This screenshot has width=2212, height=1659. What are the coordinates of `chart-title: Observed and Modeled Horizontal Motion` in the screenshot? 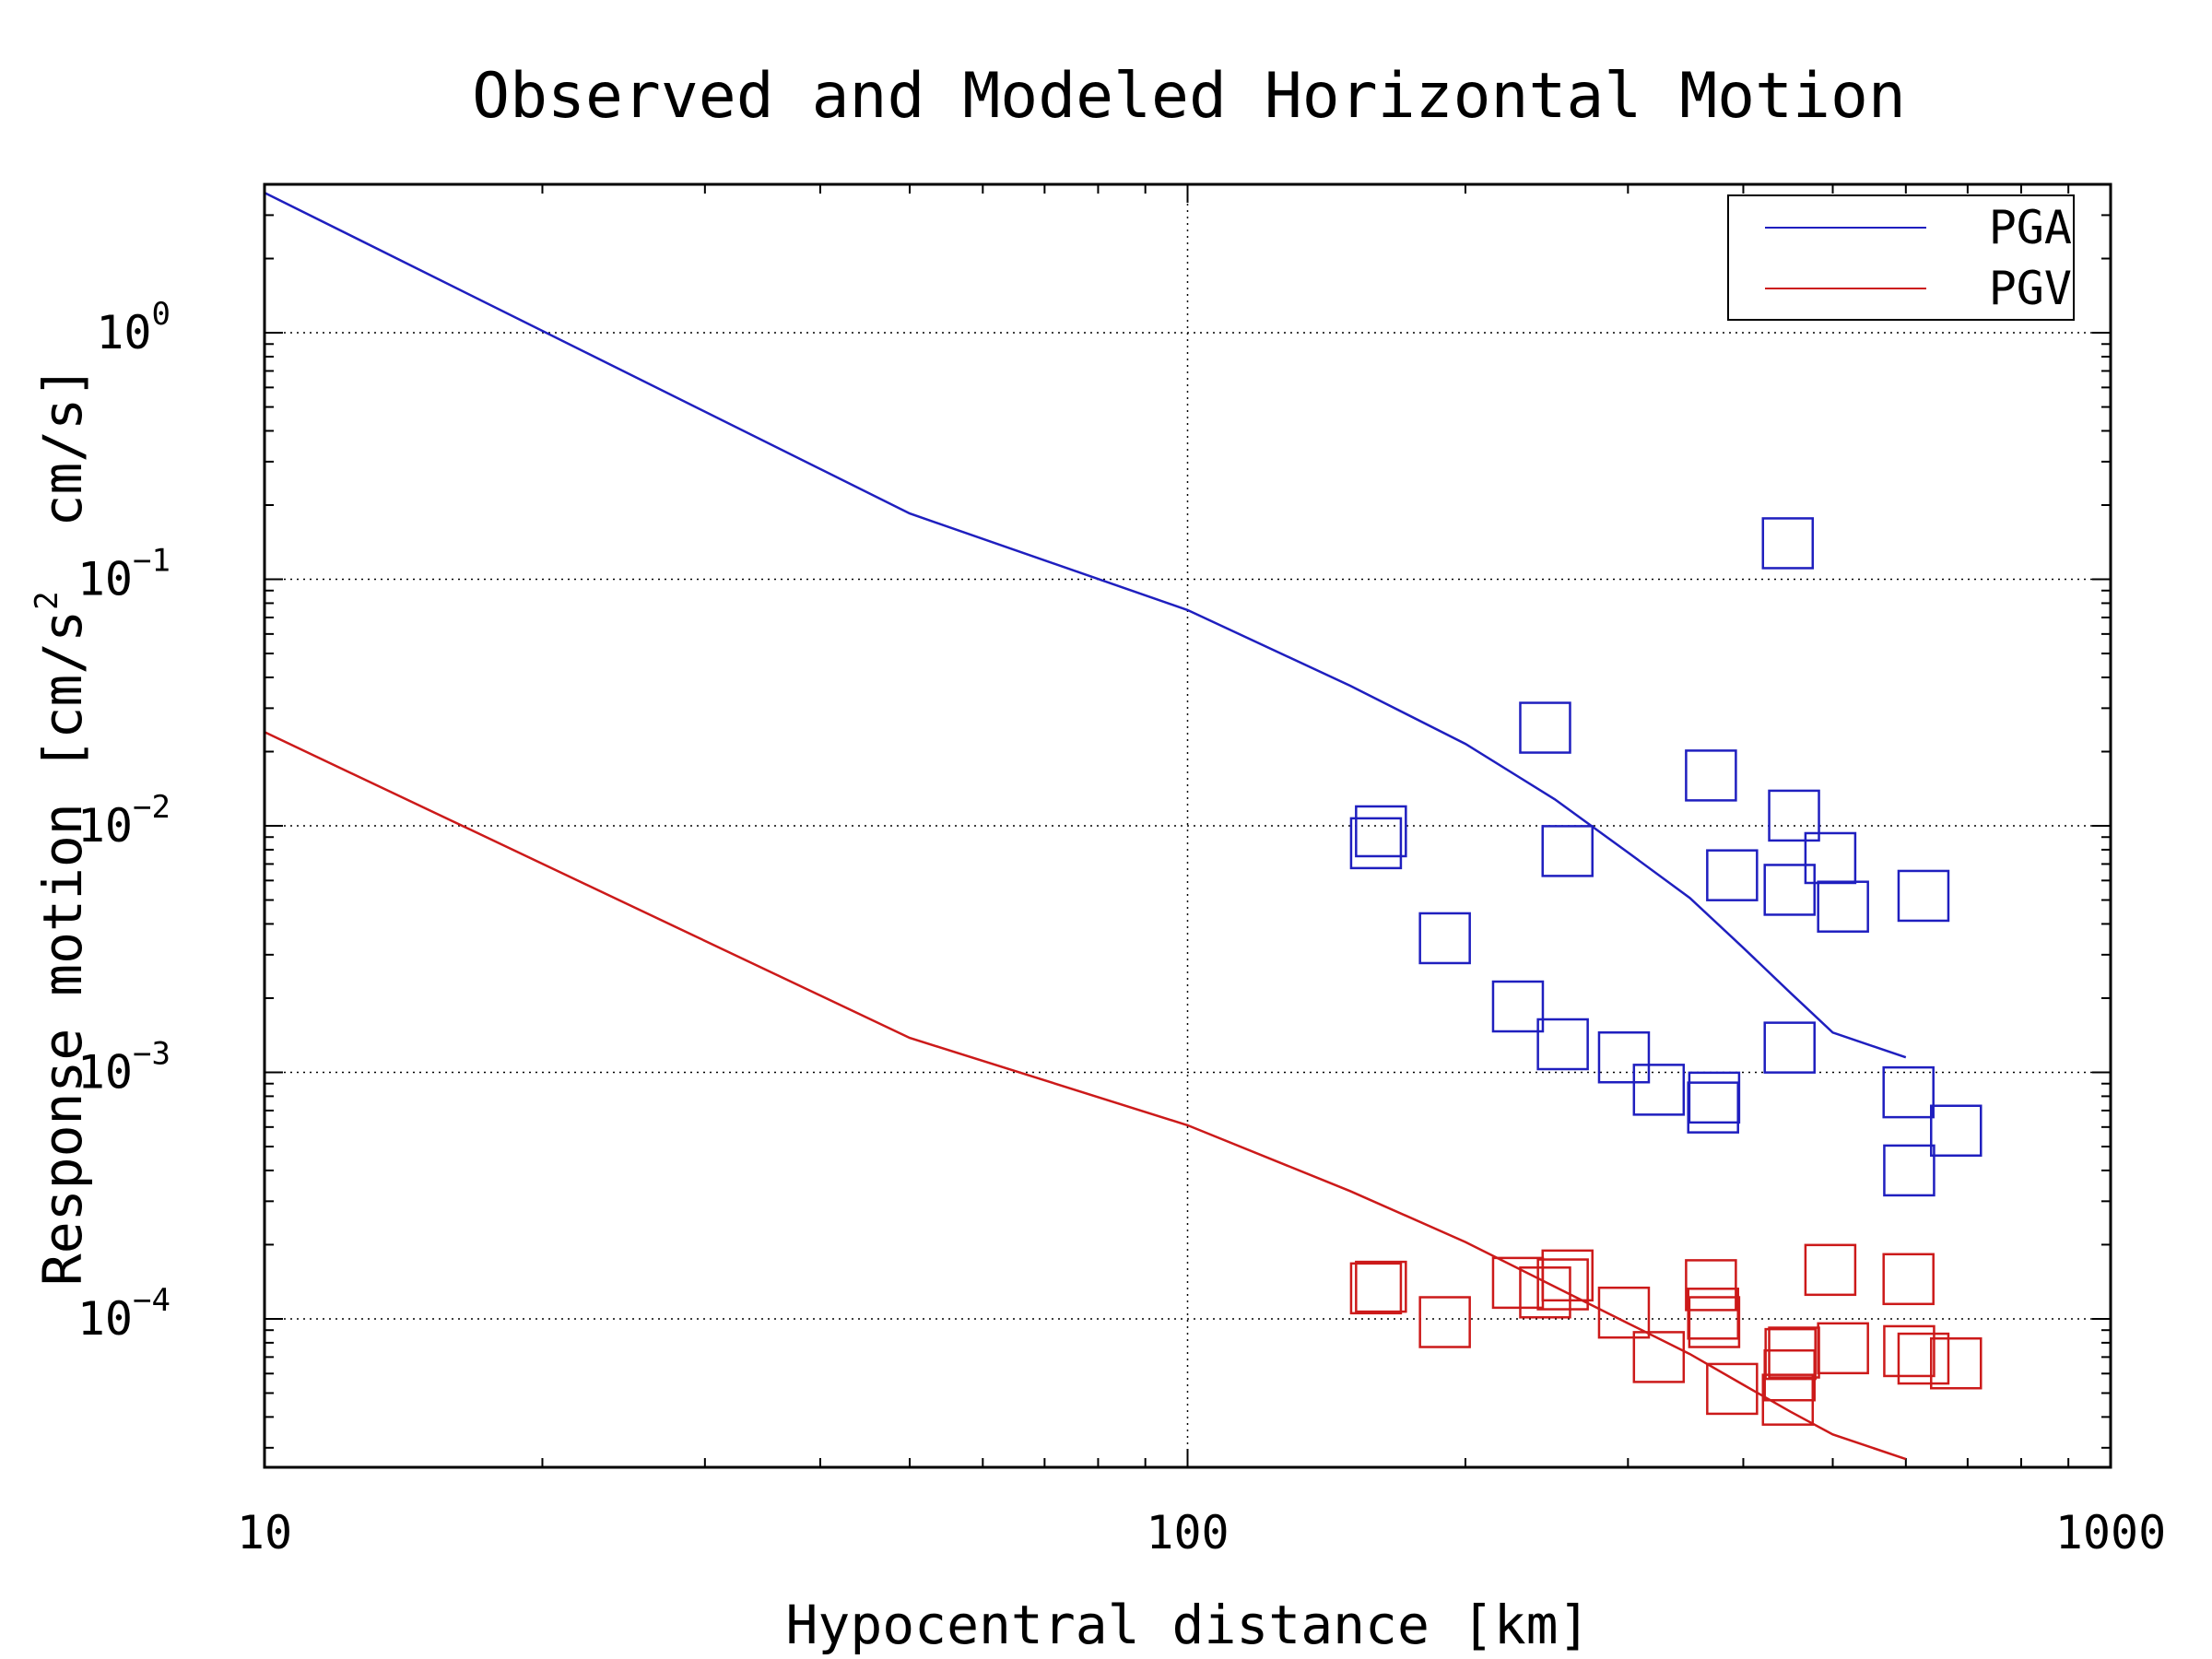 It's located at (1189, 96).